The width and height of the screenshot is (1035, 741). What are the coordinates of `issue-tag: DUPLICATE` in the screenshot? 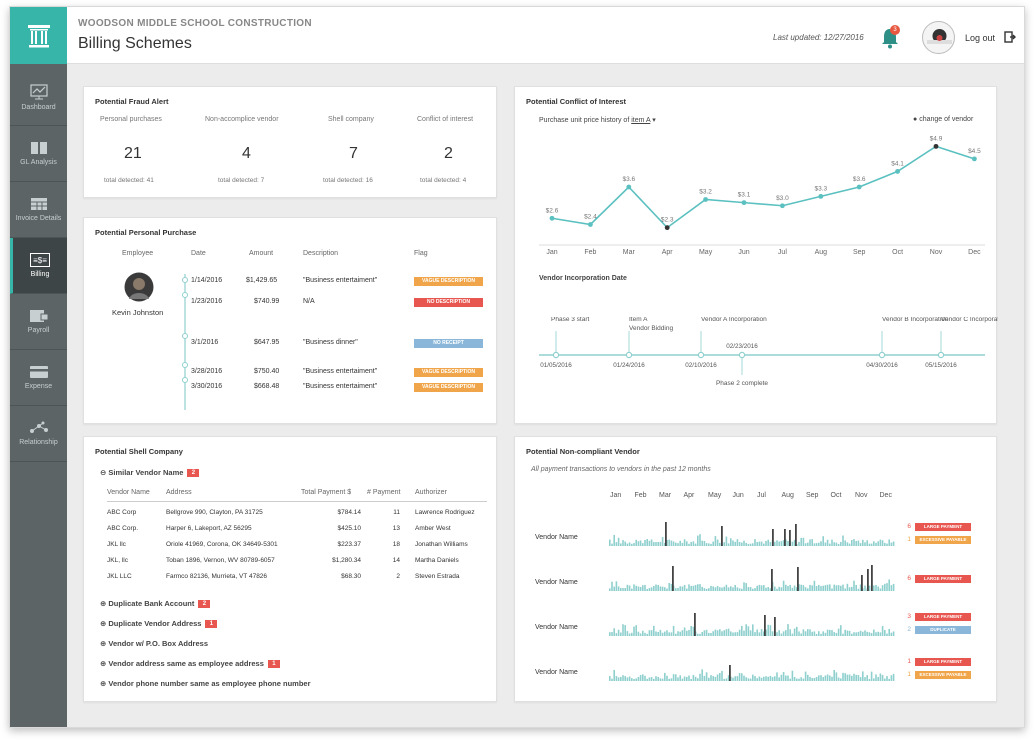 It's located at (943, 630).